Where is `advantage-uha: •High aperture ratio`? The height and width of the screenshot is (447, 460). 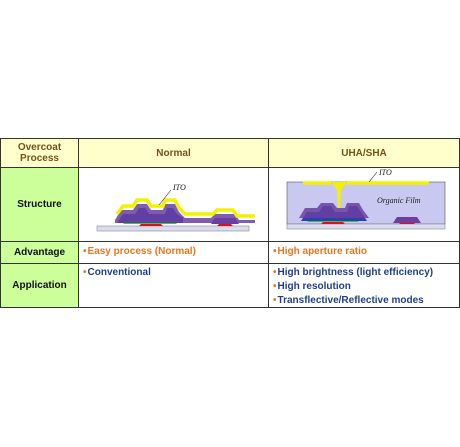 advantage-uha: •High aperture ratio is located at coordinates (364, 253).